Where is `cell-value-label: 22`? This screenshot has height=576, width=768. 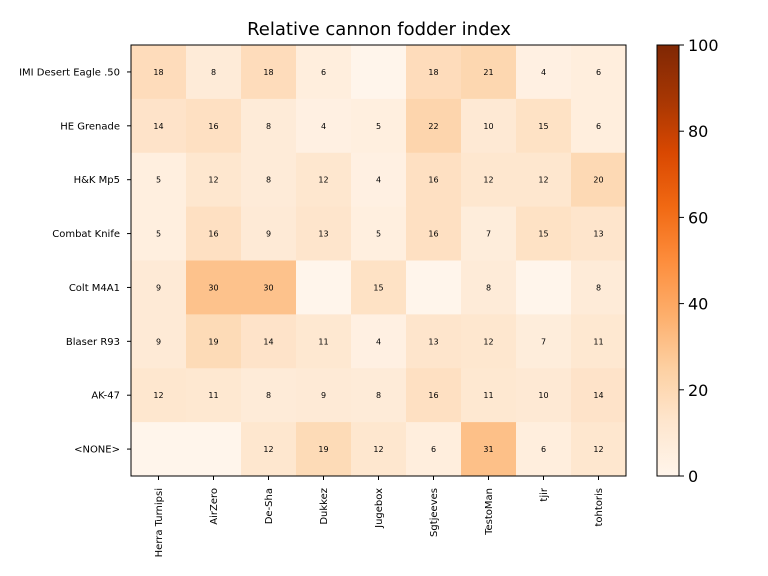 cell-value-label: 22 is located at coordinates (433, 126).